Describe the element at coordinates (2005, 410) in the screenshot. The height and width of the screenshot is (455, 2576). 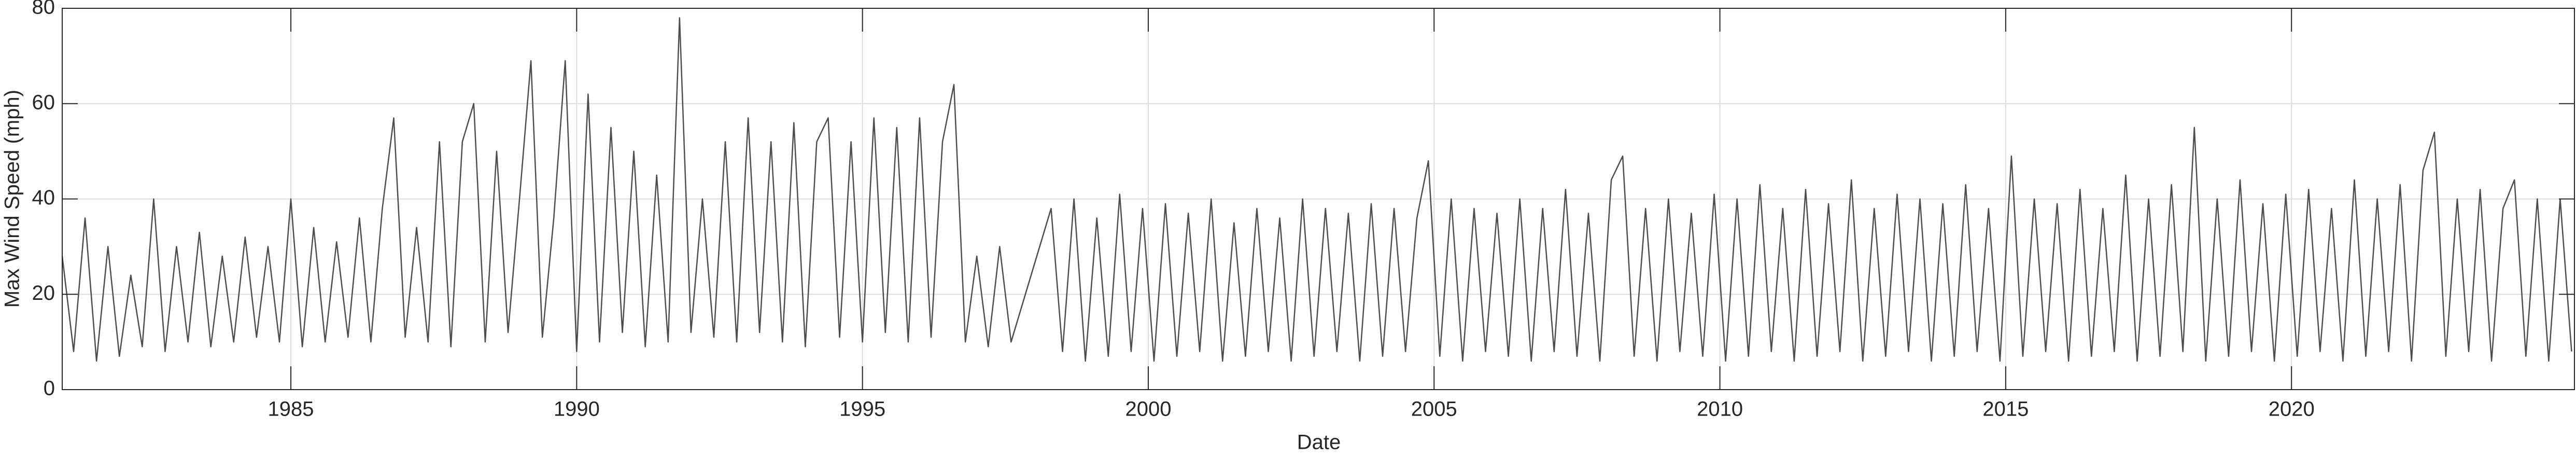
I see `x-tick-label: 2015` at that location.